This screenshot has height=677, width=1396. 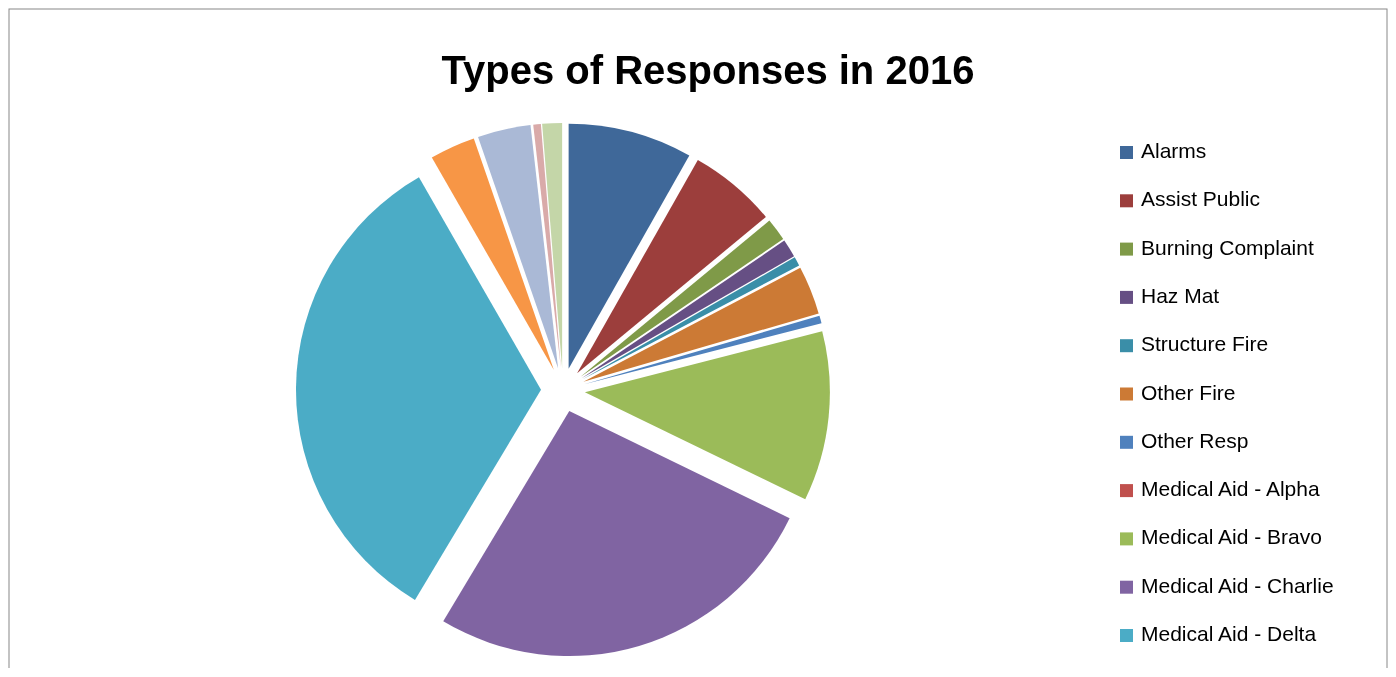 What do you see at coordinates (1205, 344) in the screenshot?
I see `legend-label: Structure Fire` at bounding box center [1205, 344].